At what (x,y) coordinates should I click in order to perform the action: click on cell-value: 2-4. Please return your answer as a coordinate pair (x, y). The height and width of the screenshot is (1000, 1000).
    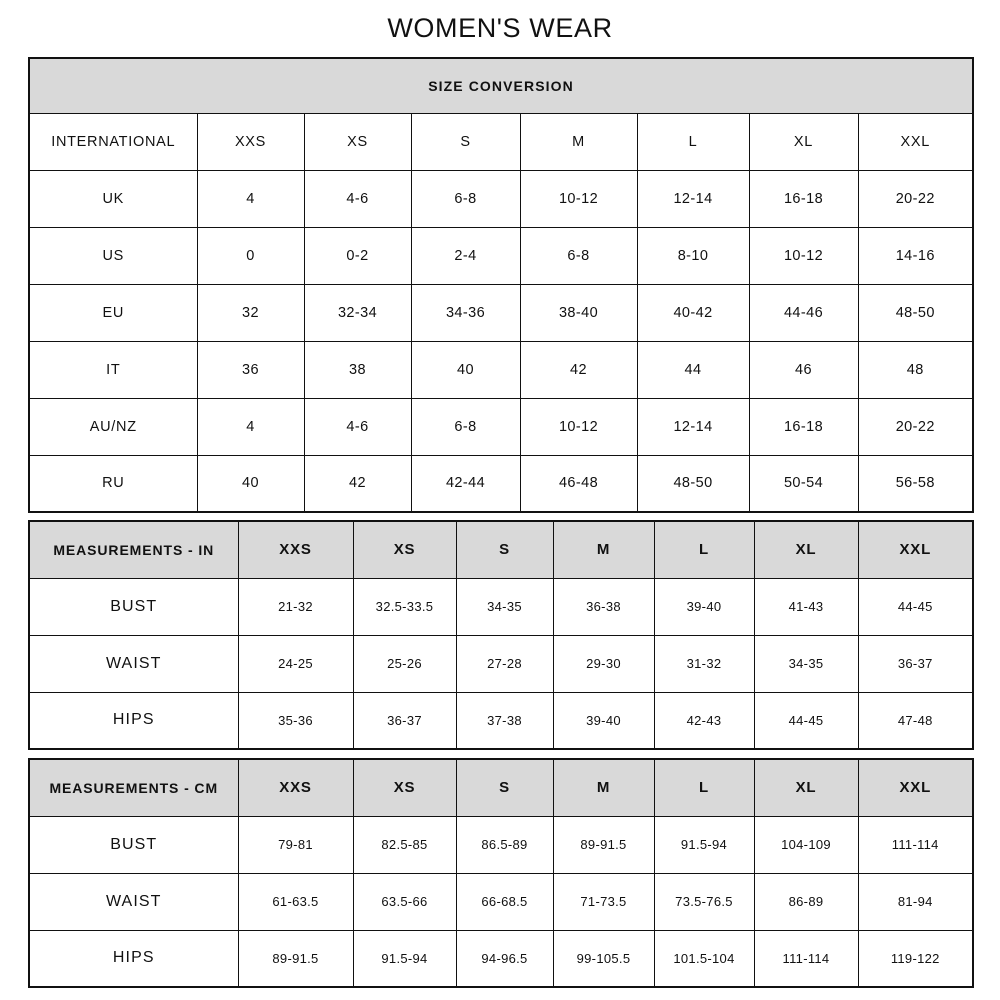
    Looking at the image, I should click on (465, 255).